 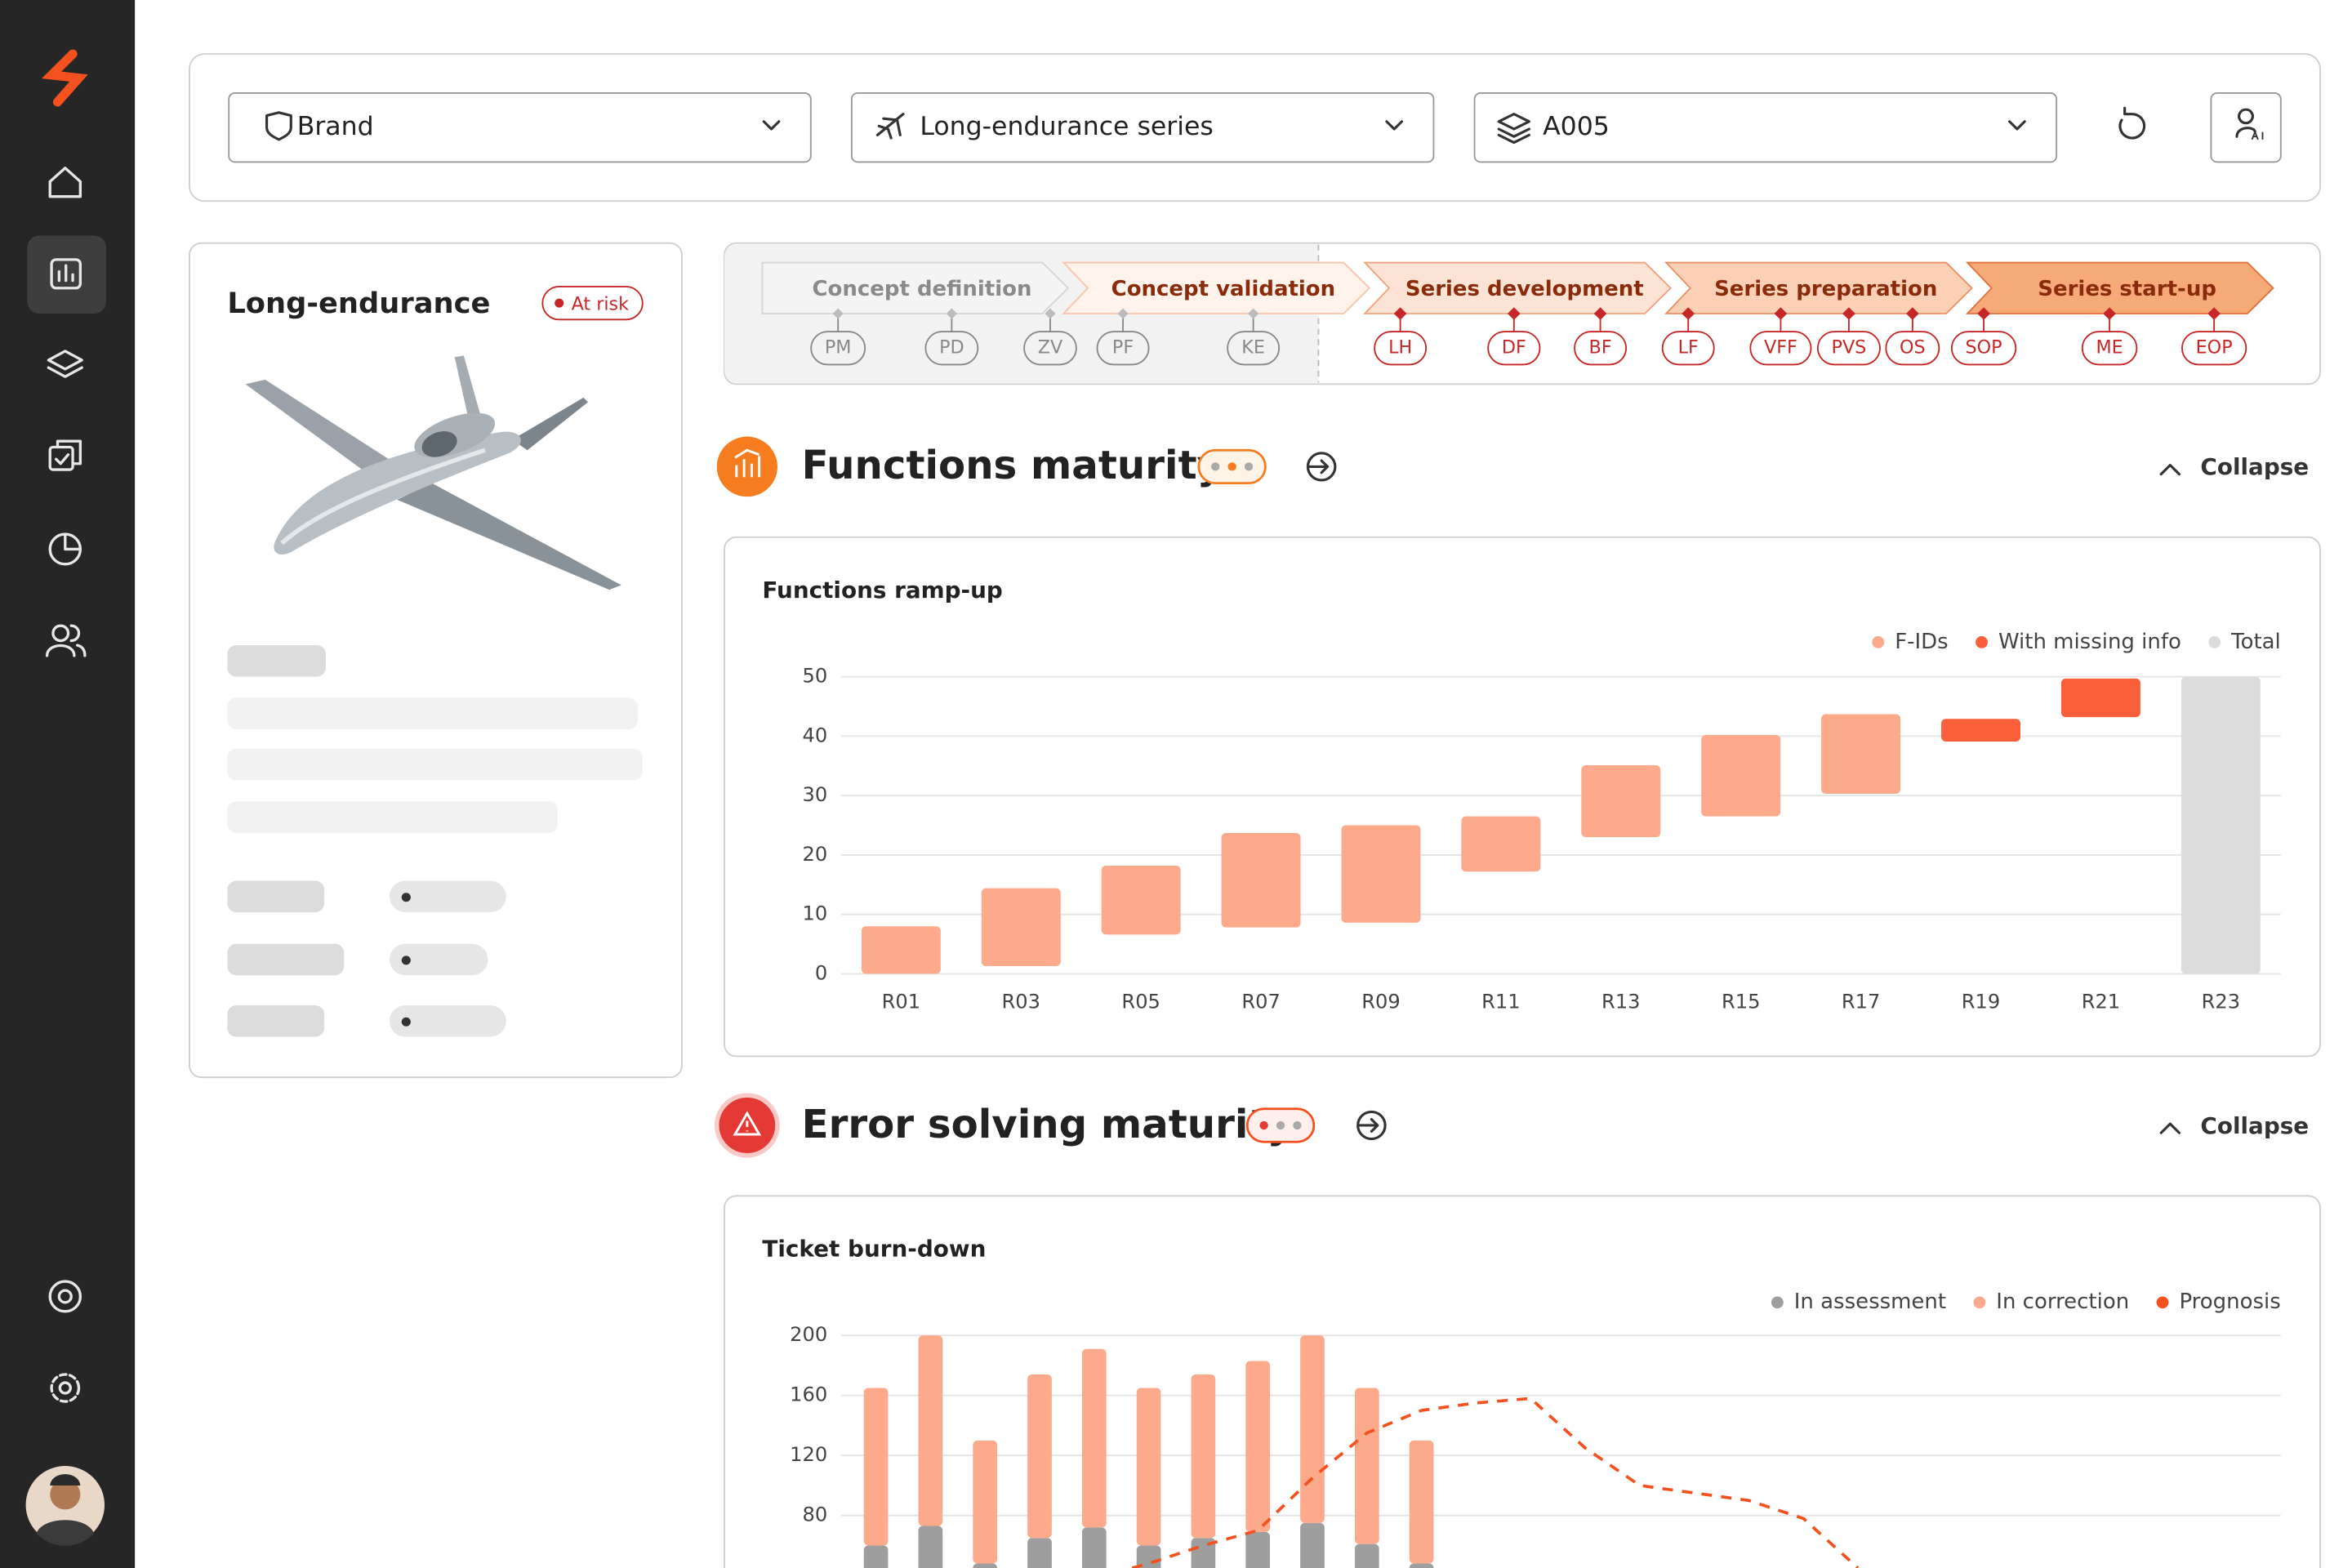 What do you see at coordinates (1984, 348) in the screenshot?
I see `milestone-label: SOP` at bounding box center [1984, 348].